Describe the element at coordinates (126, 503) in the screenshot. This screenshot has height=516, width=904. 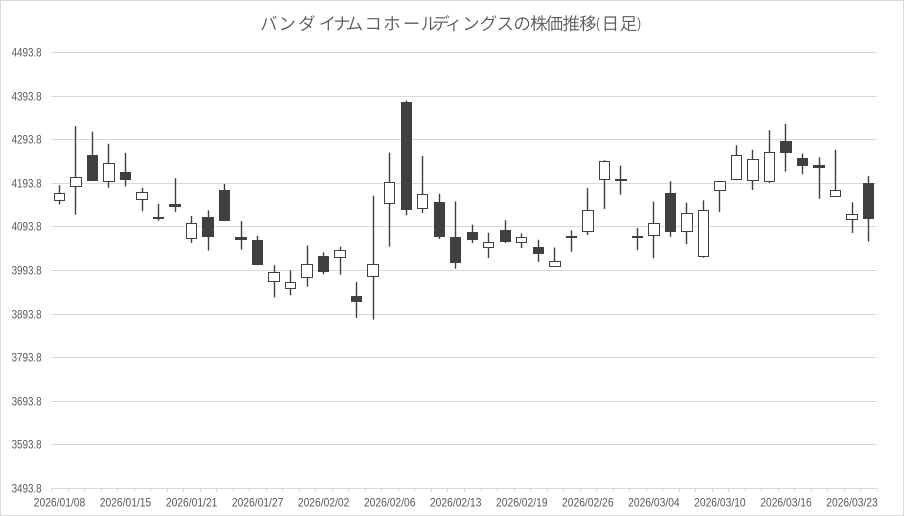
I see `svg-text: 2026/01/15` at that location.